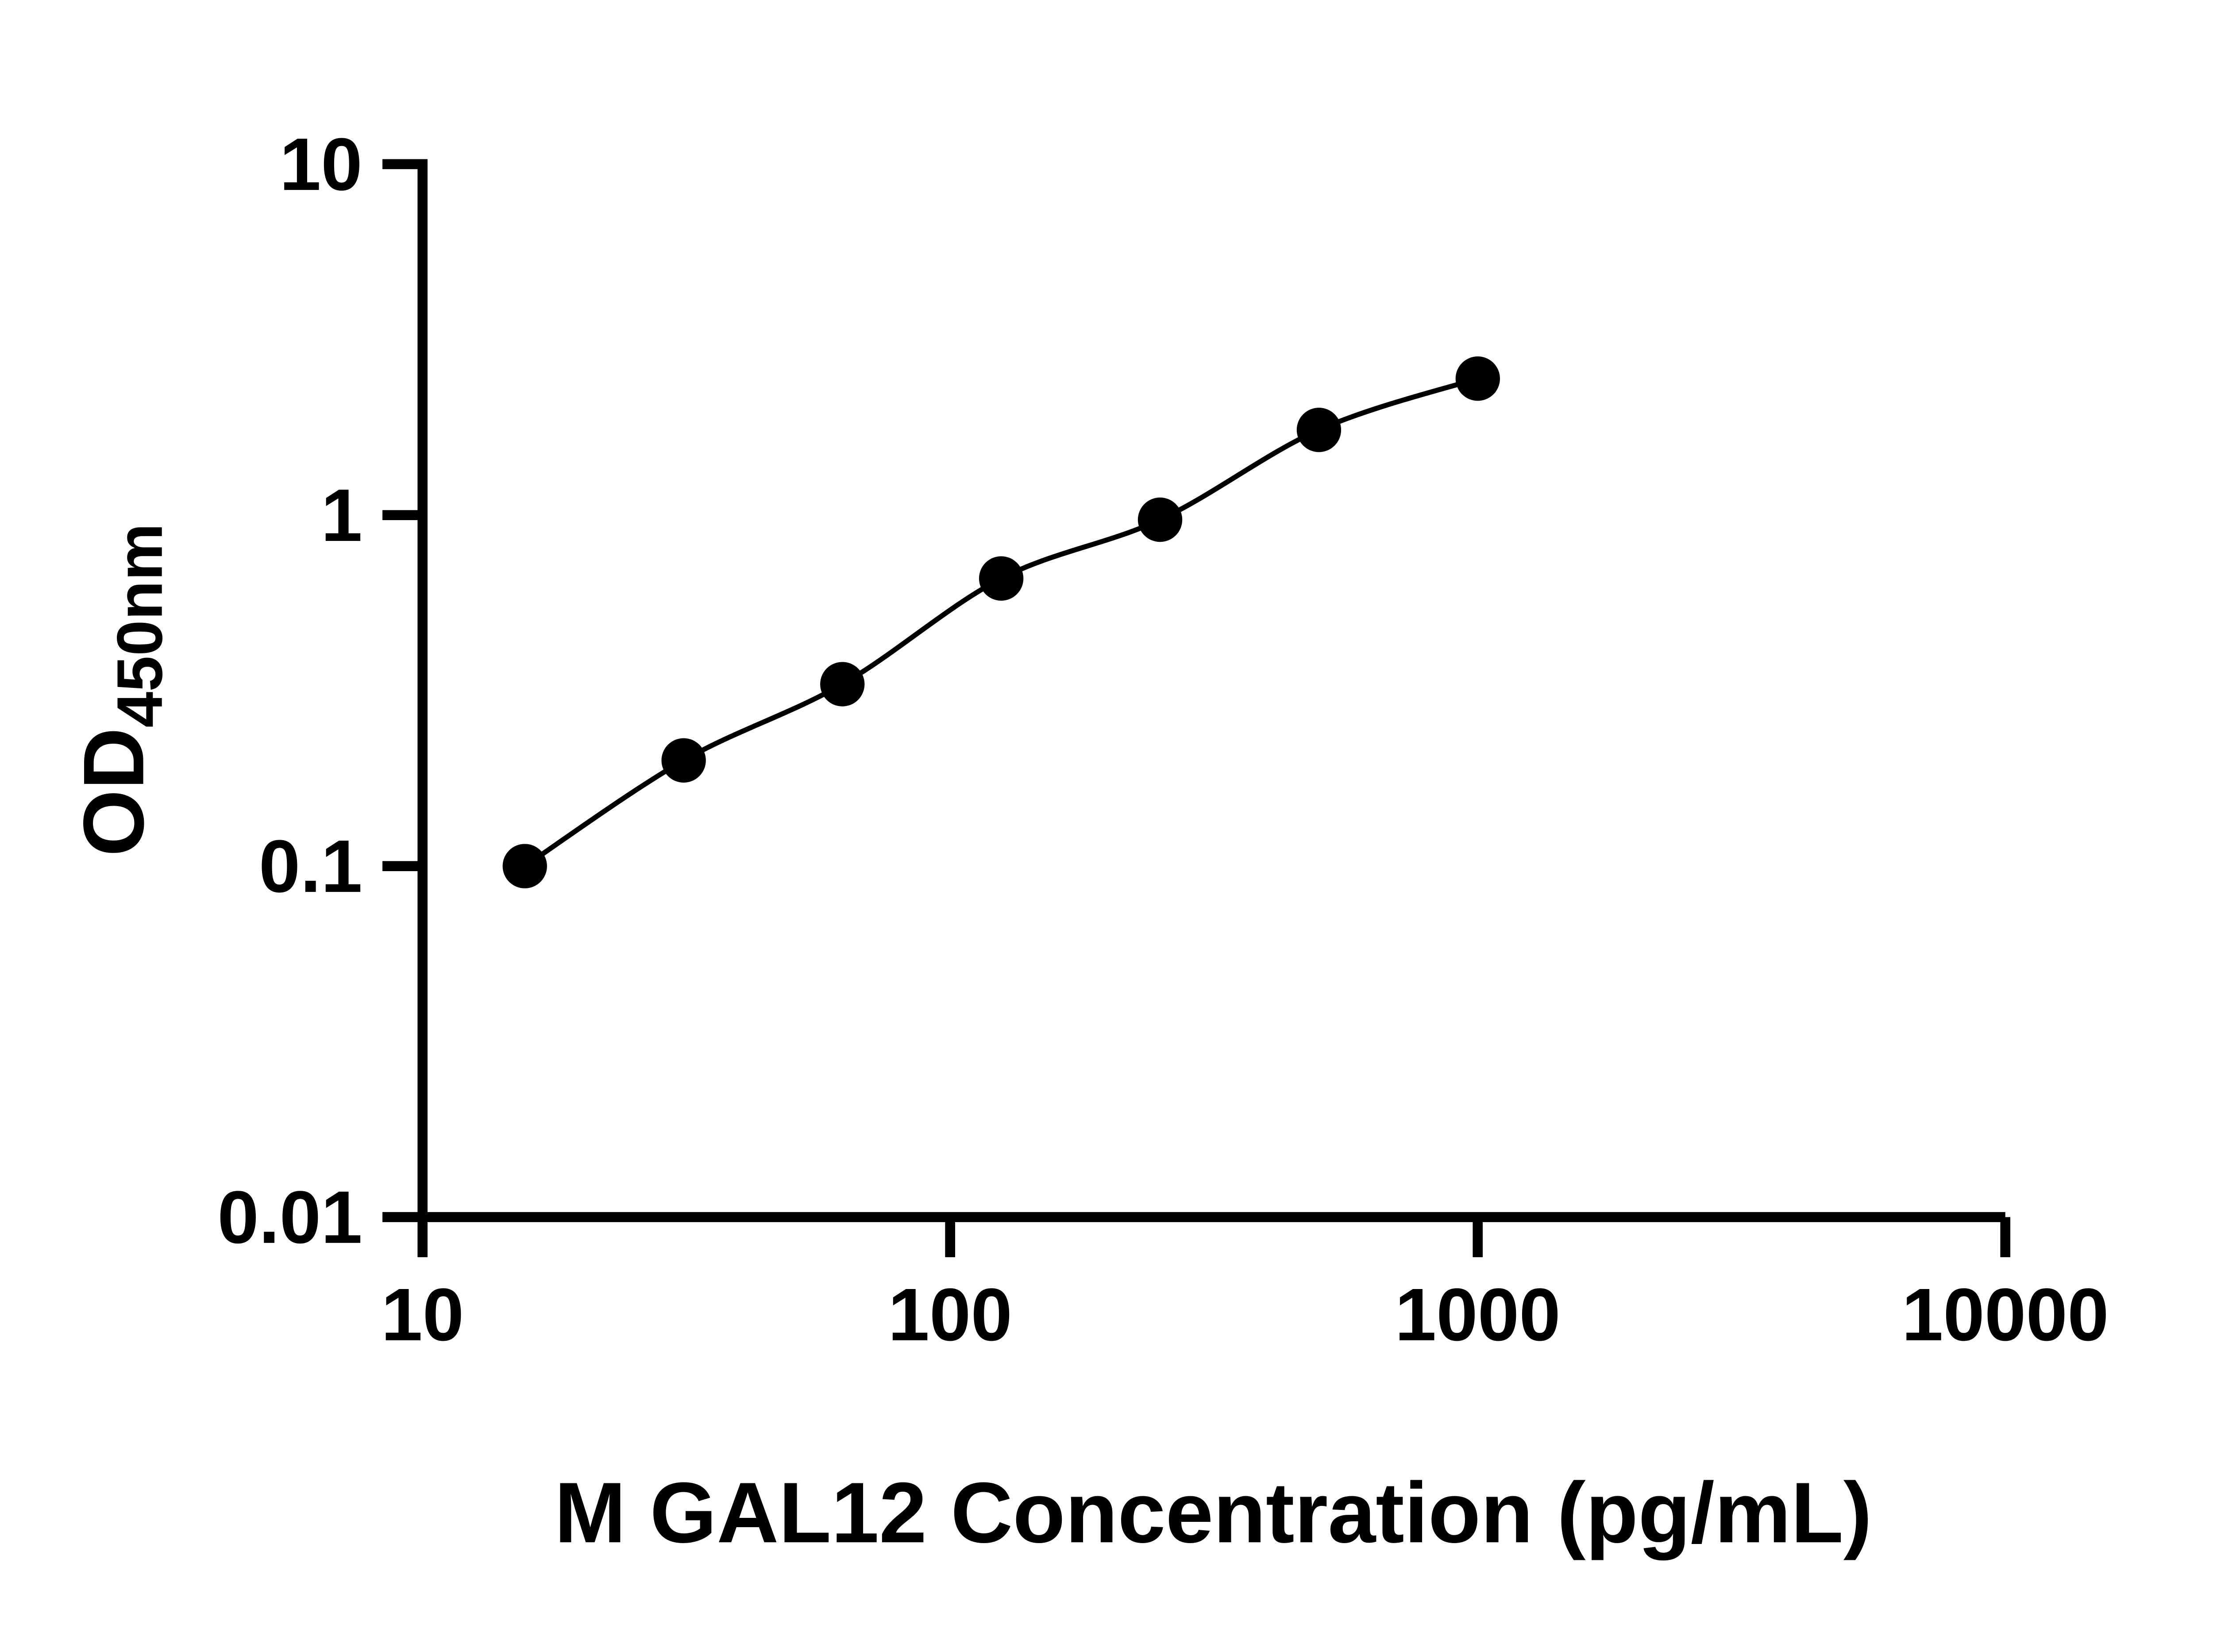 The height and width of the screenshot is (1652, 2213). Describe the element at coordinates (1478, 1314) in the screenshot. I see `x-axis-tick-label: 1000` at that location.